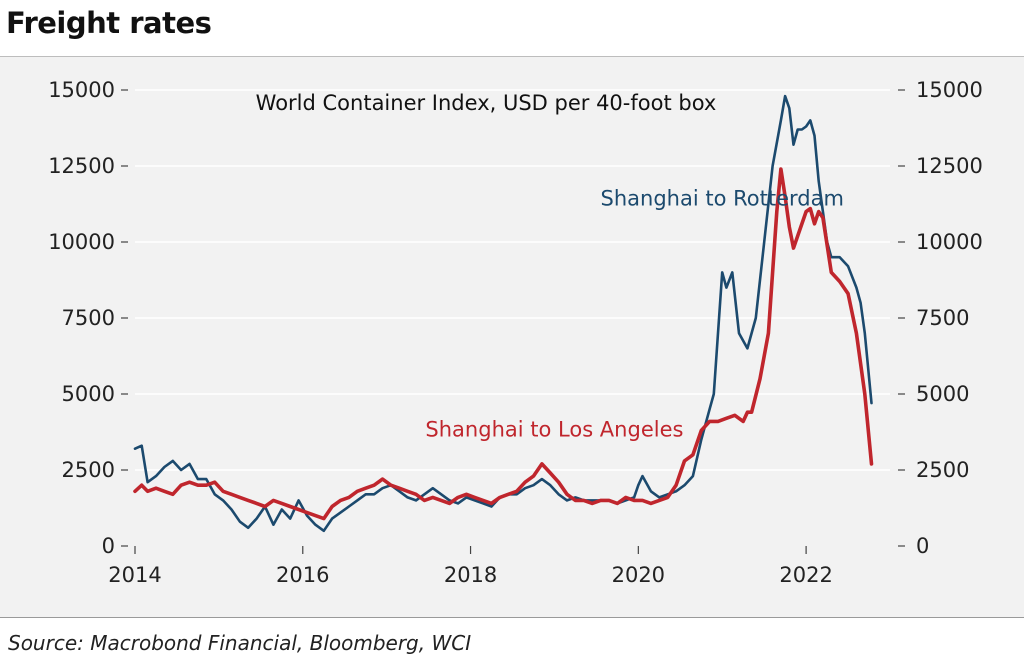  What do you see at coordinates (554, 430) in the screenshot?
I see `label-shanghai-los-angeles: Shanghai to Los Angeles` at bounding box center [554, 430].